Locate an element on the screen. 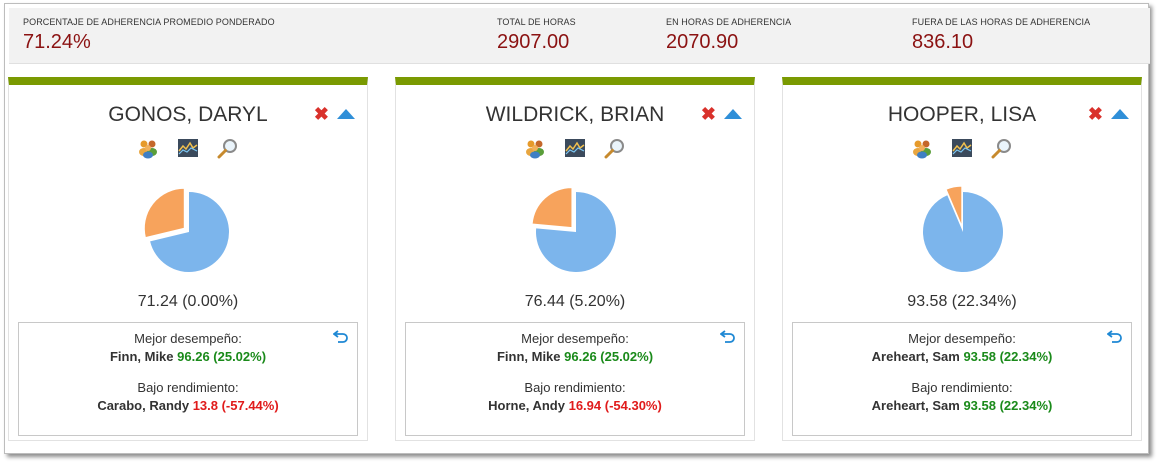 This screenshot has width=1164, height=464. low-performer-value: 16.94 (-54.30%) is located at coordinates (615, 405).